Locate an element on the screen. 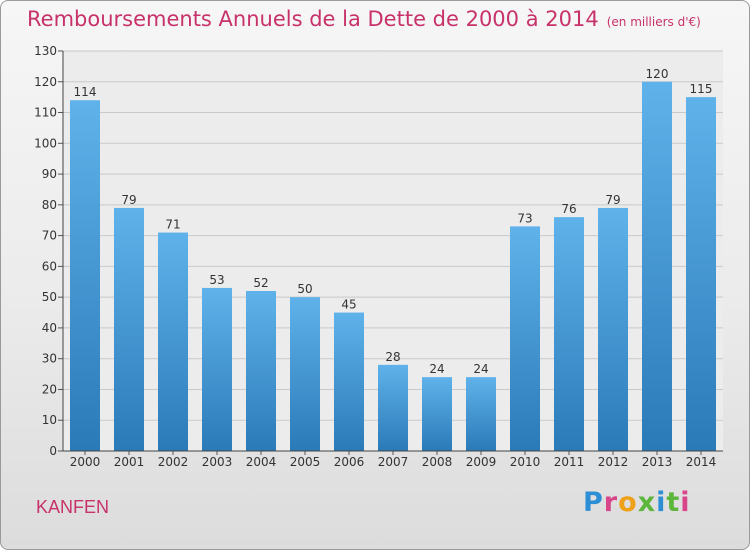  y-tick-label: 70 is located at coordinates (49, 236).